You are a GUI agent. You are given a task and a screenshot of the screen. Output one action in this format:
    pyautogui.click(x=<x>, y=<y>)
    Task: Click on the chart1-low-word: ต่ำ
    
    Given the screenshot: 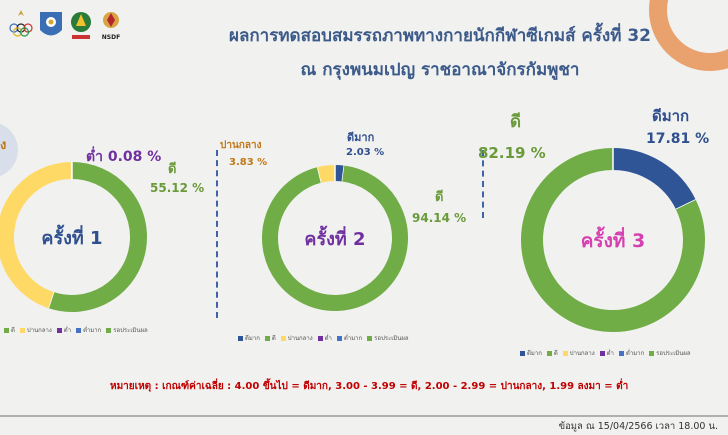 What is the action you would take?
    pyautogui.click(x=94, y=157)
    